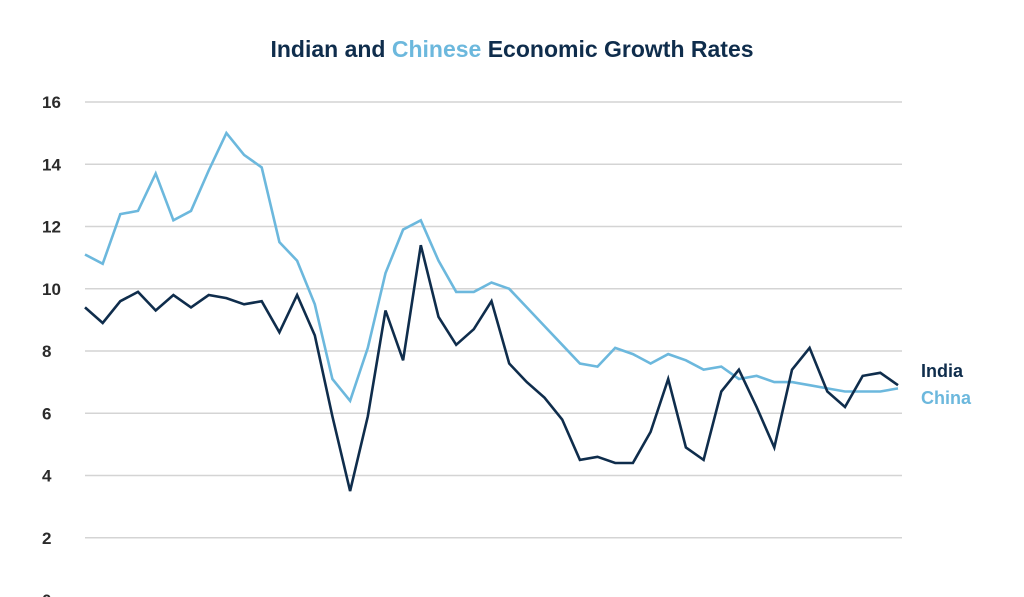  I want to click on chart-title: Indian and Chinese Economic Growth Rates, so click(512, 49).